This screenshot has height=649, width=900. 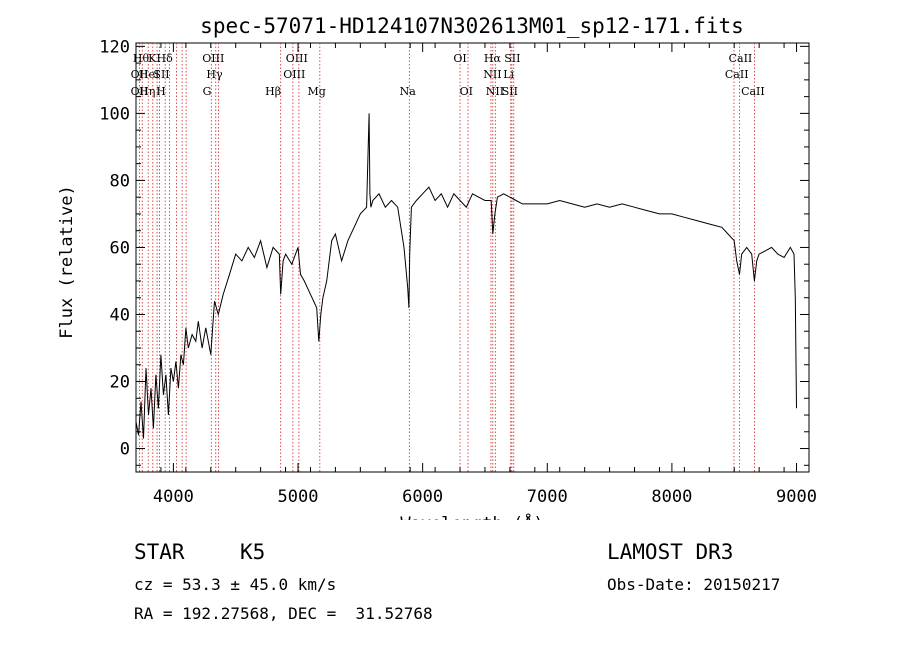 What do you see at coordinates (141, 58) in the screenshot?
I see `marker-label-Hθ: Hθ` at bounding box center [141, 58].